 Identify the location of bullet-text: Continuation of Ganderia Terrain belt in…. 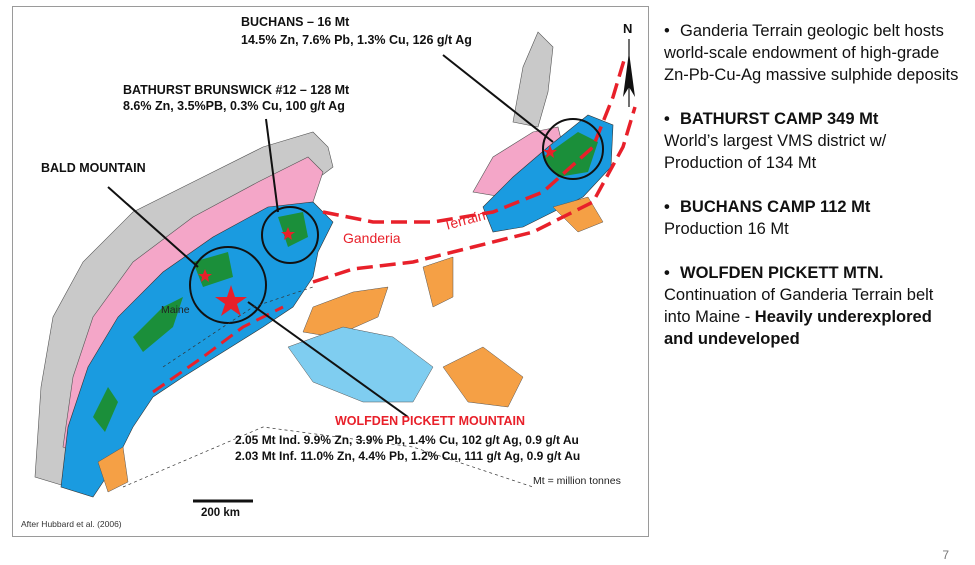
(799, 306).